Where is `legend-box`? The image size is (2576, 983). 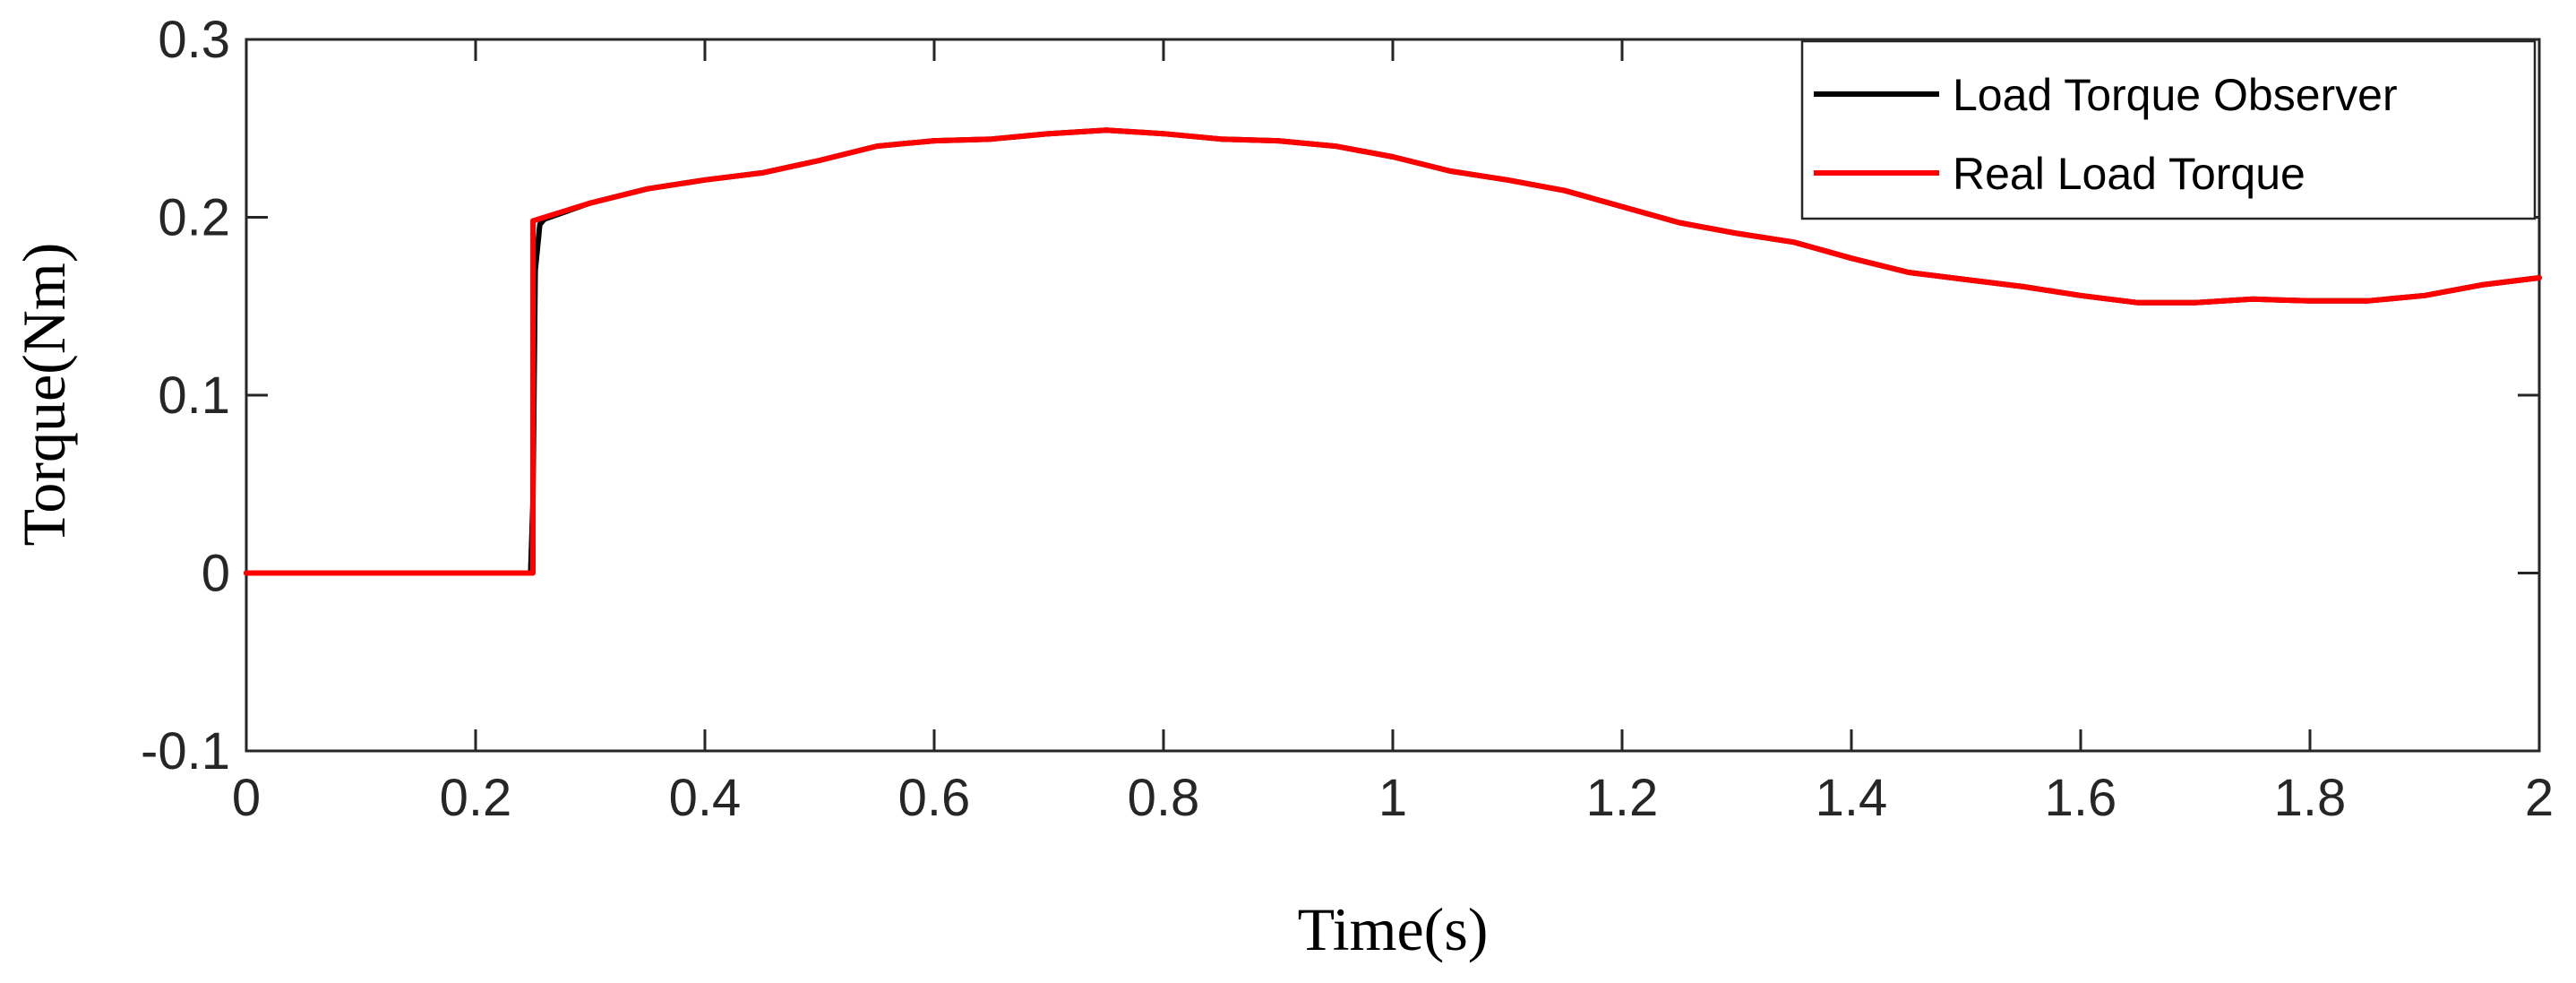
legend-box is located at coordinates (2168, 129).